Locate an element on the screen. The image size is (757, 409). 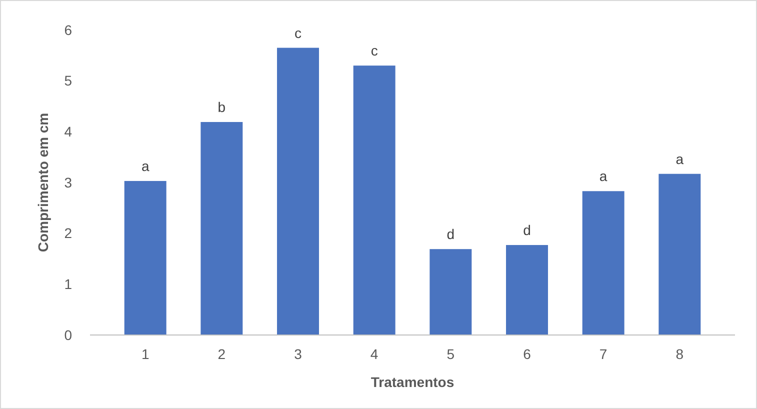
x-tick-label: 8 is located at coordinates (680, 354).